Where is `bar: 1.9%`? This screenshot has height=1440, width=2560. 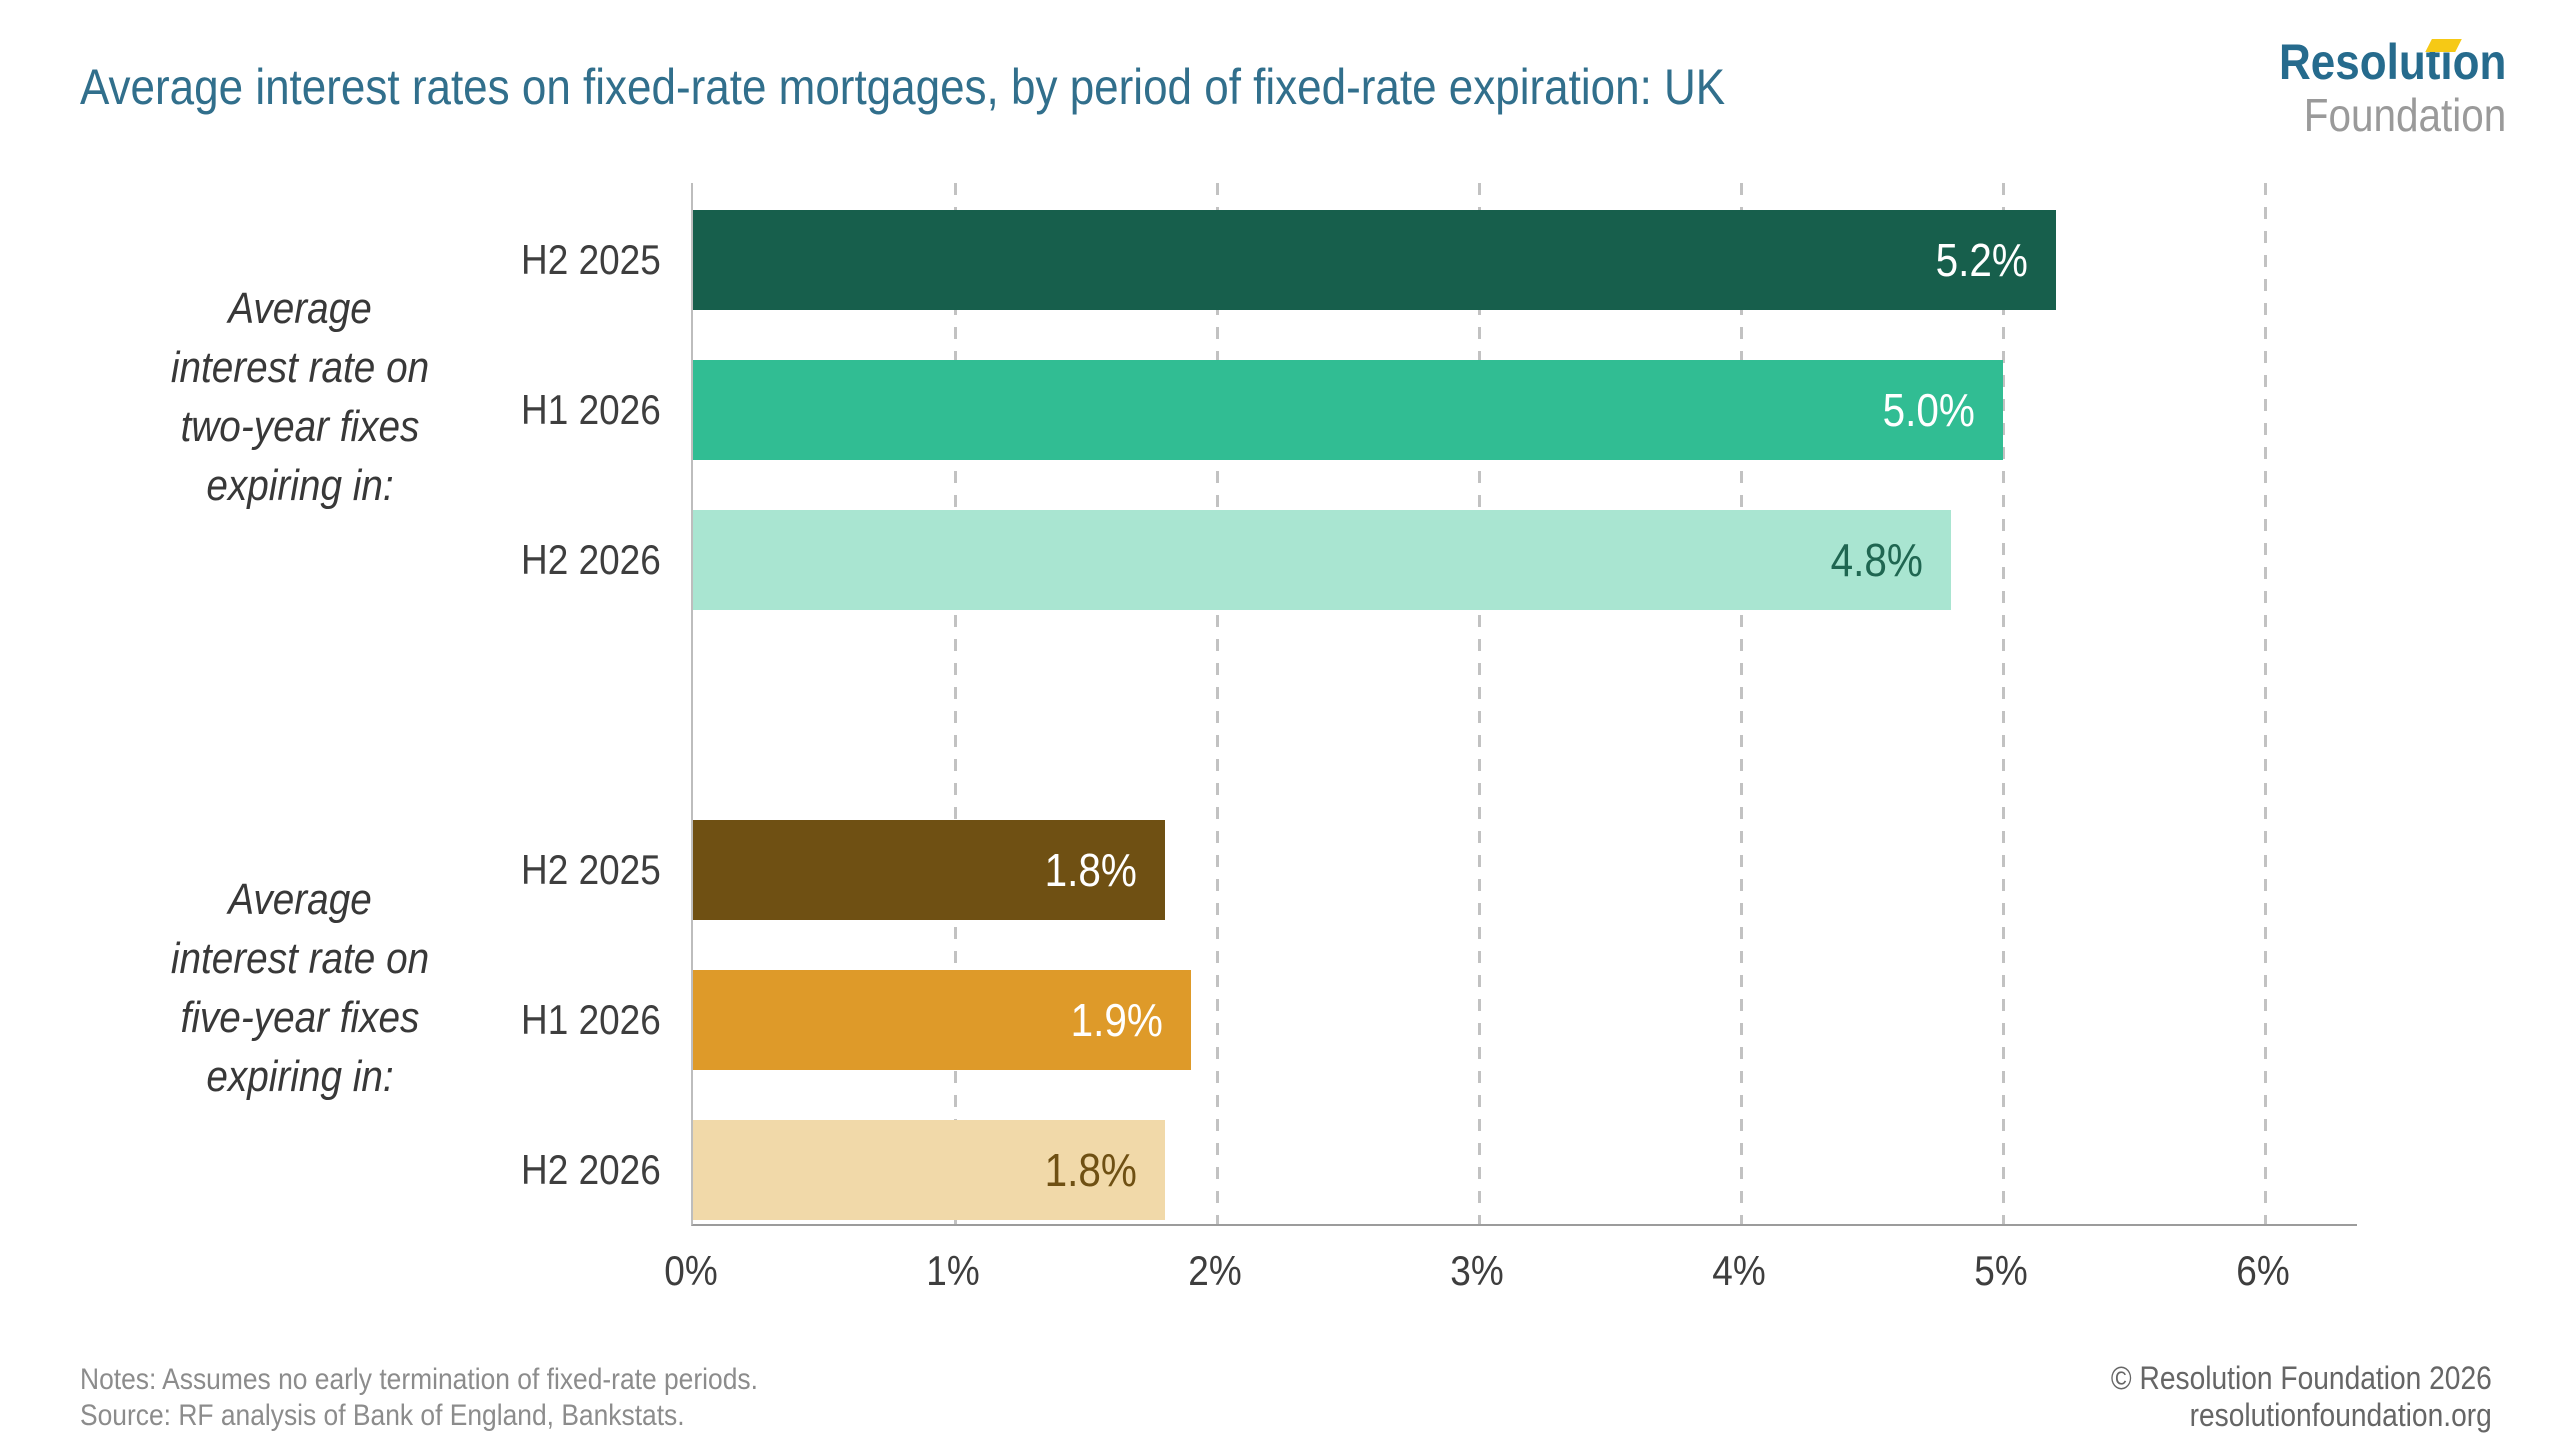
bar: 1.9% is located at coordinates (942, 1020).